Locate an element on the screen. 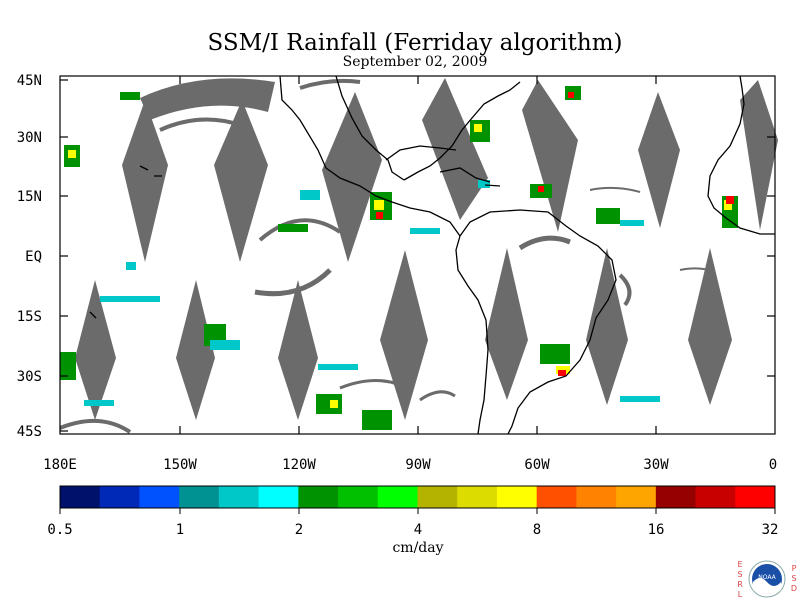 This screenshot has height=600, width=800. chart-date: September 02, 2009 is located at coordinates (415, 62).